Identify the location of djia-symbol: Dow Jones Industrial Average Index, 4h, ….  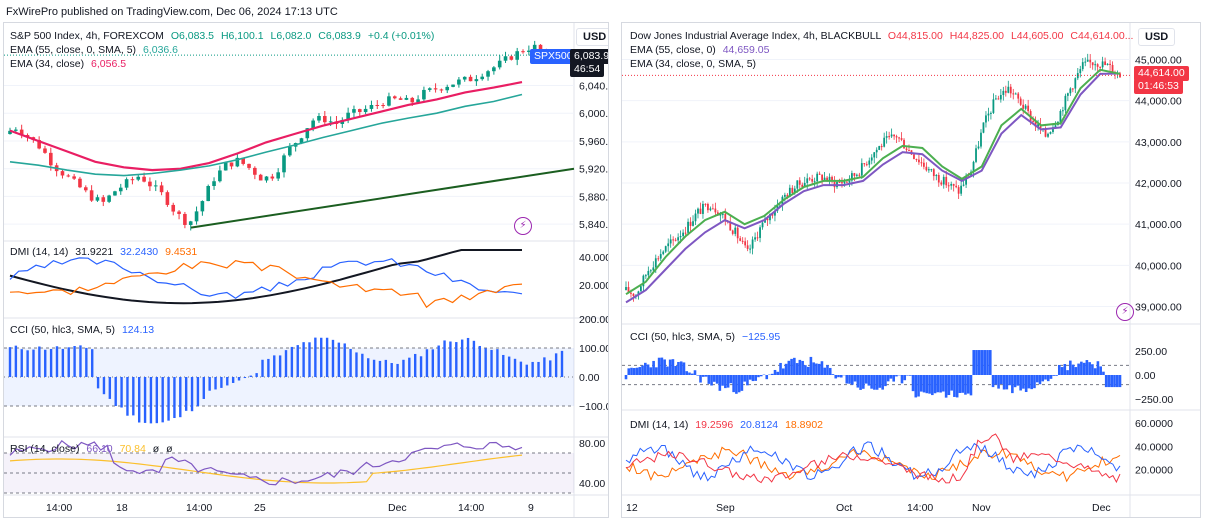
(755, 36).